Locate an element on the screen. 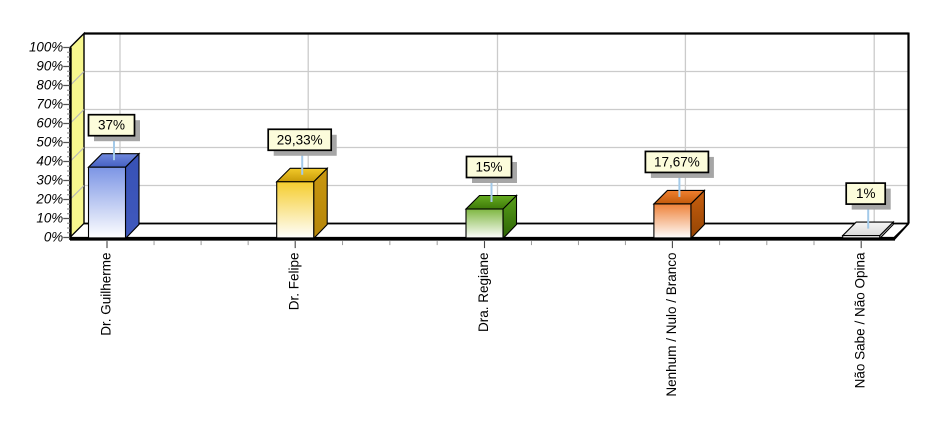  svg-text: 80% is located at coordinates (49, 84).